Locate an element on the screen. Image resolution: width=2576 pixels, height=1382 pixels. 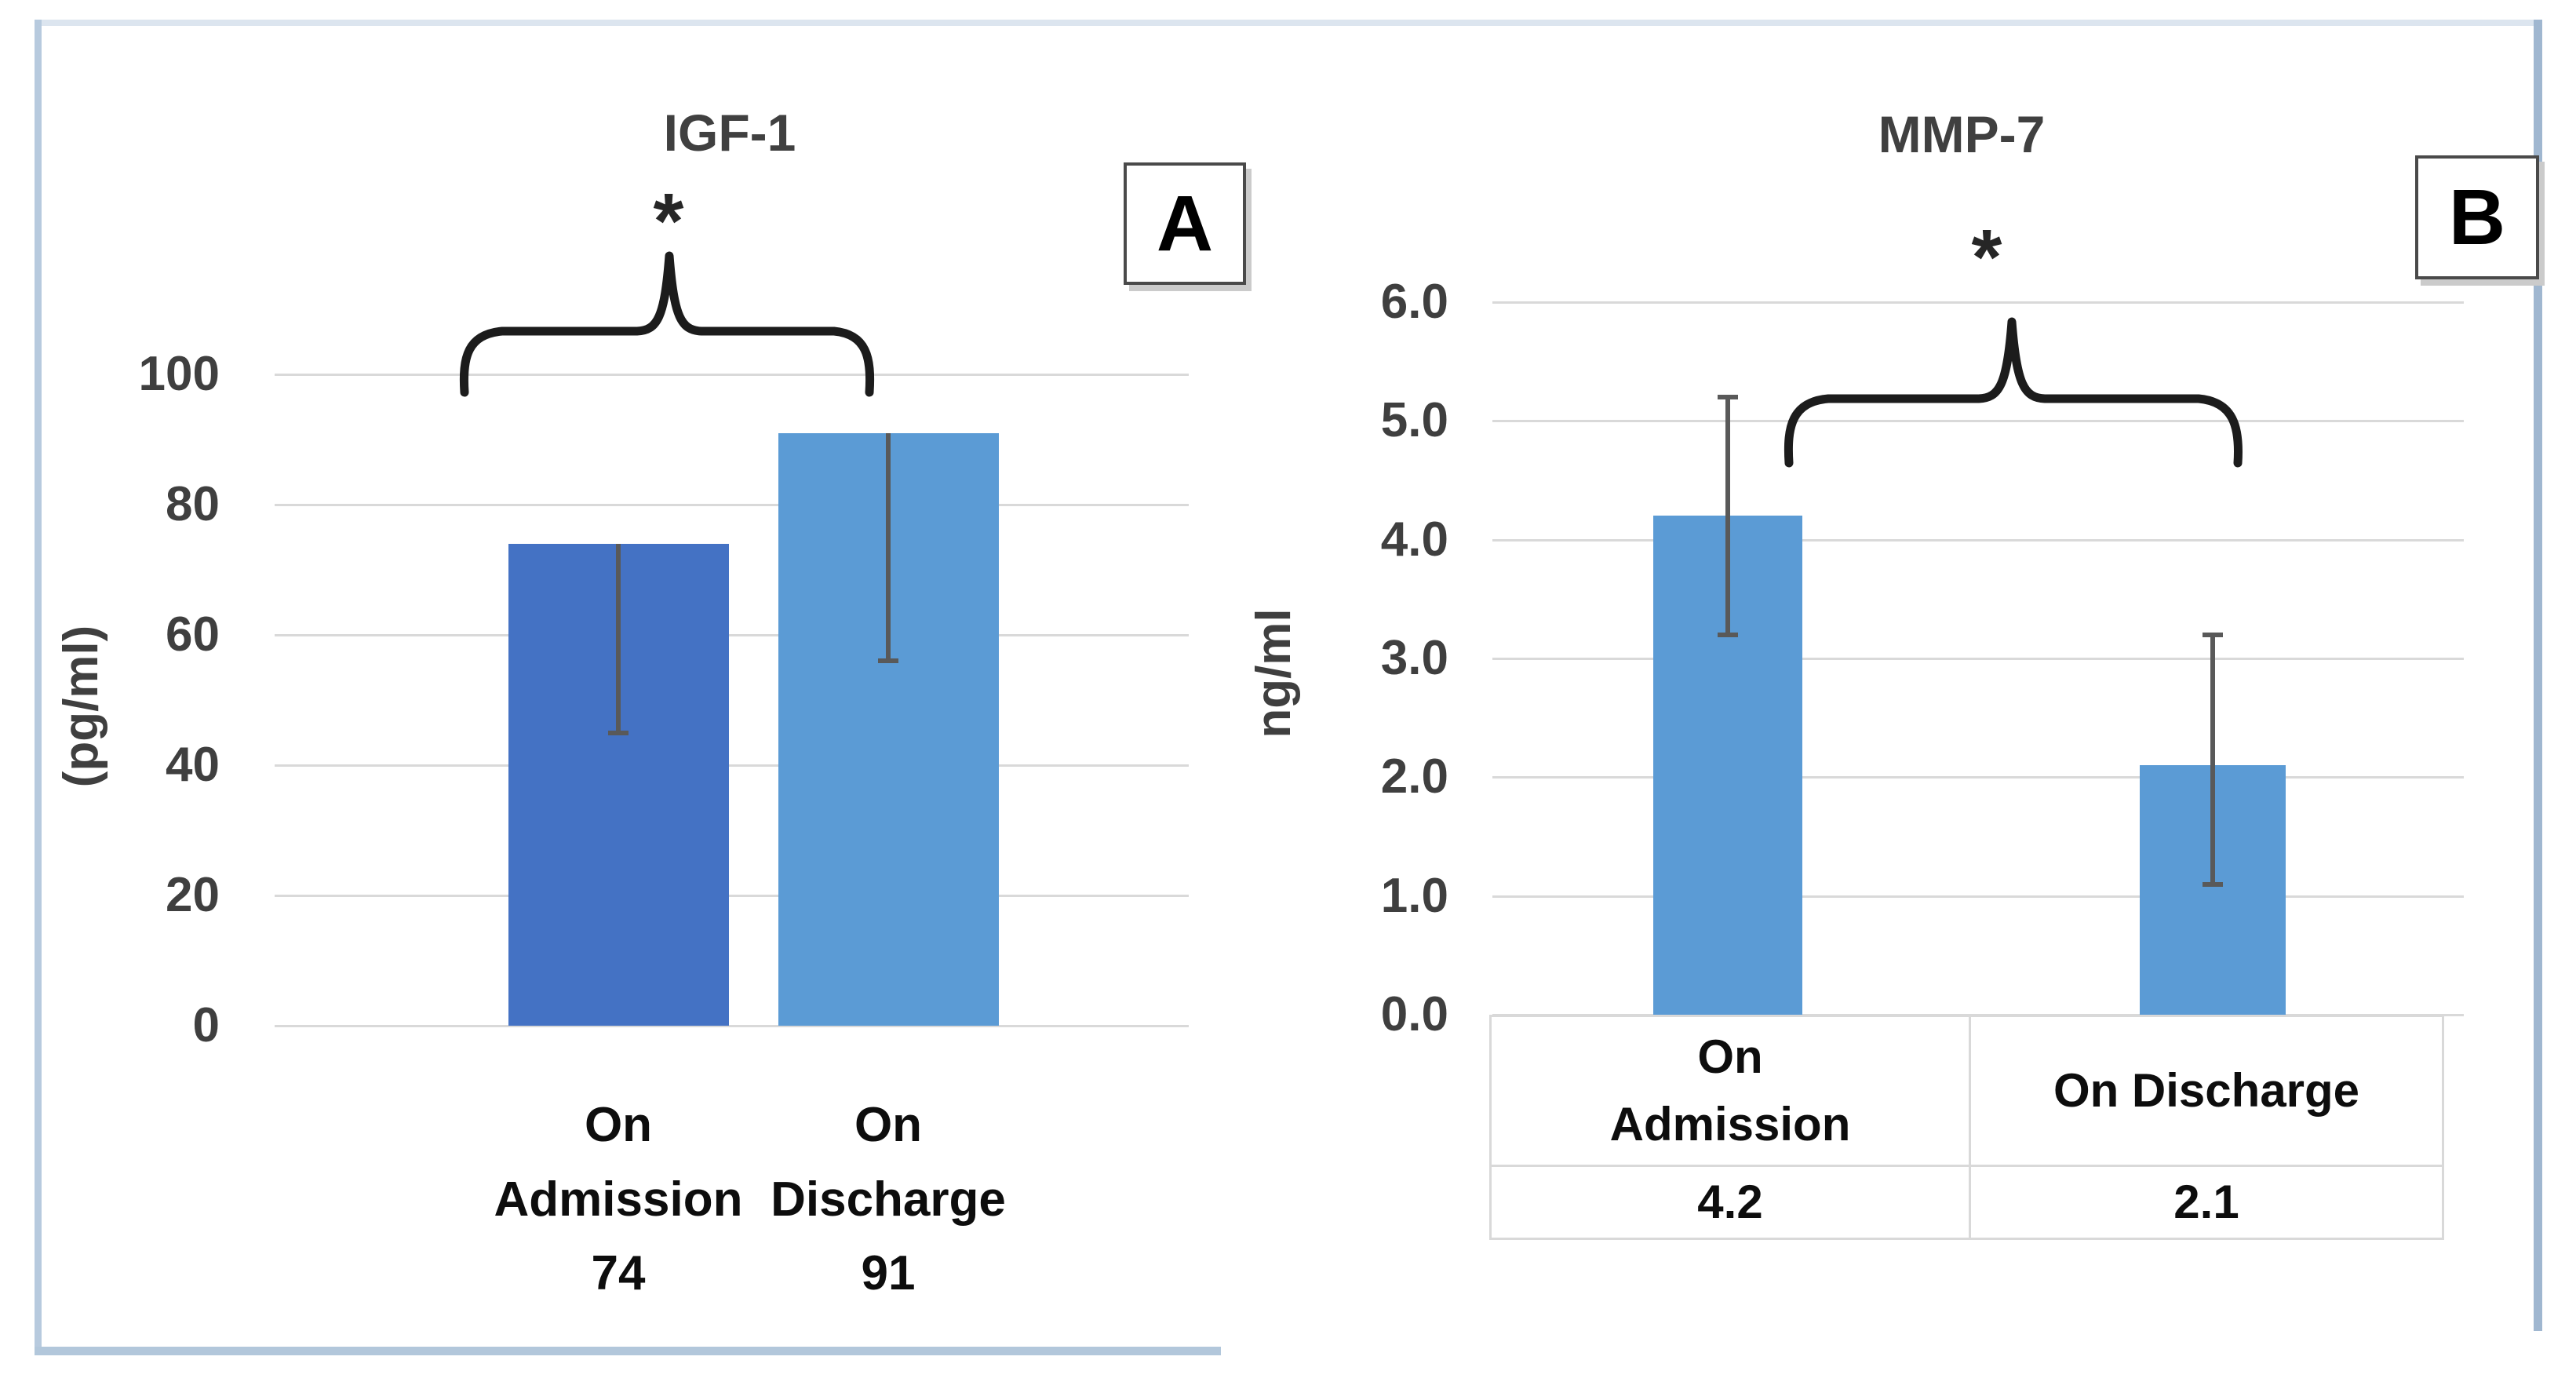
y-tick-label: 0.0 is located at coordinates (1414, 1014).